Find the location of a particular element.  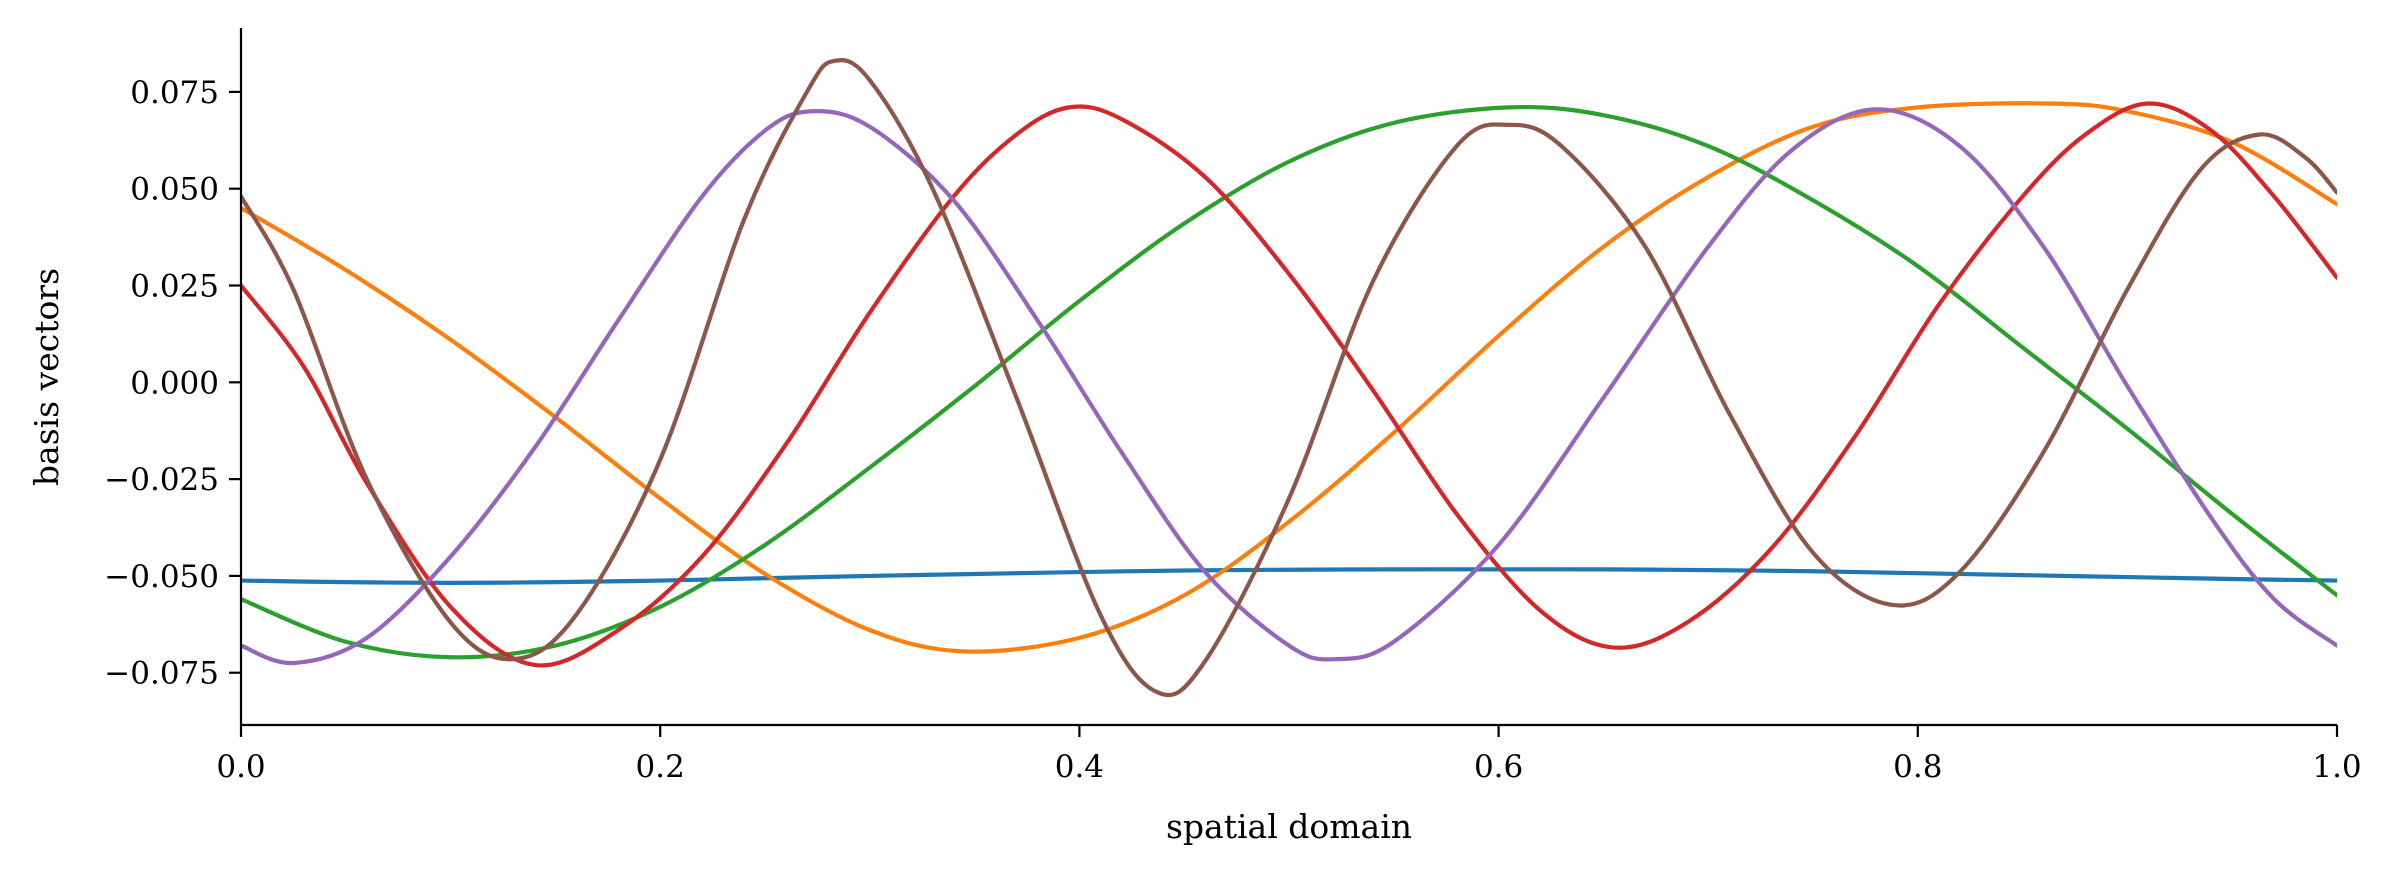

y-axis-ticks: 0.075 0.050 0.025 0.000 −0.025 −0.050 −0.075 is located at coordinates (172, 383).